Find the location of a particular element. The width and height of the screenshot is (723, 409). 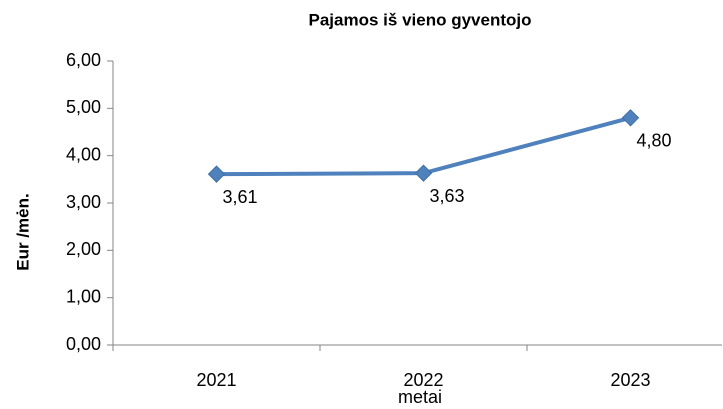

y-tick-label: 1,00 is located at coordinates (83, 296).